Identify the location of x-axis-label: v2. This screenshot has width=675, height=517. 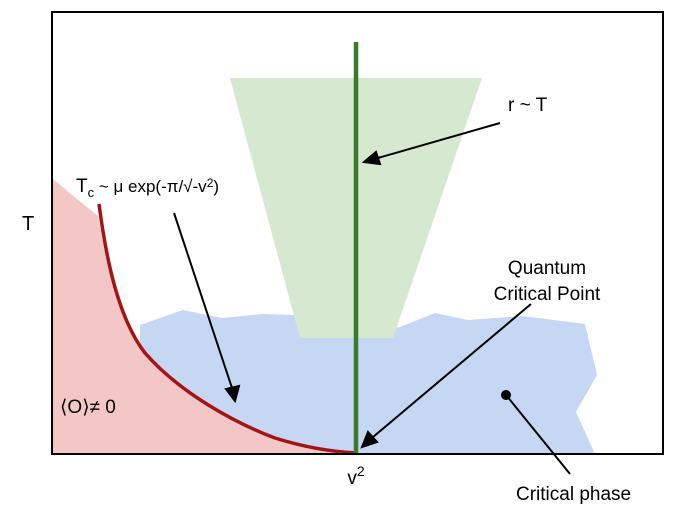
(356, 476).